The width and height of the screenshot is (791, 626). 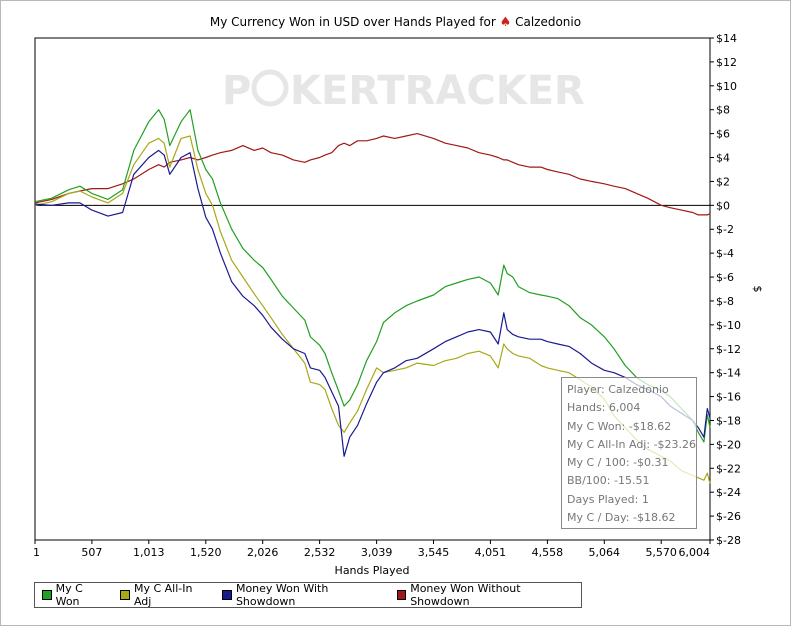 What do you see at coordinates (548, 552) in the screenshot?
I see `x-tick-label: 4,558` at bounding box center [548, 552].